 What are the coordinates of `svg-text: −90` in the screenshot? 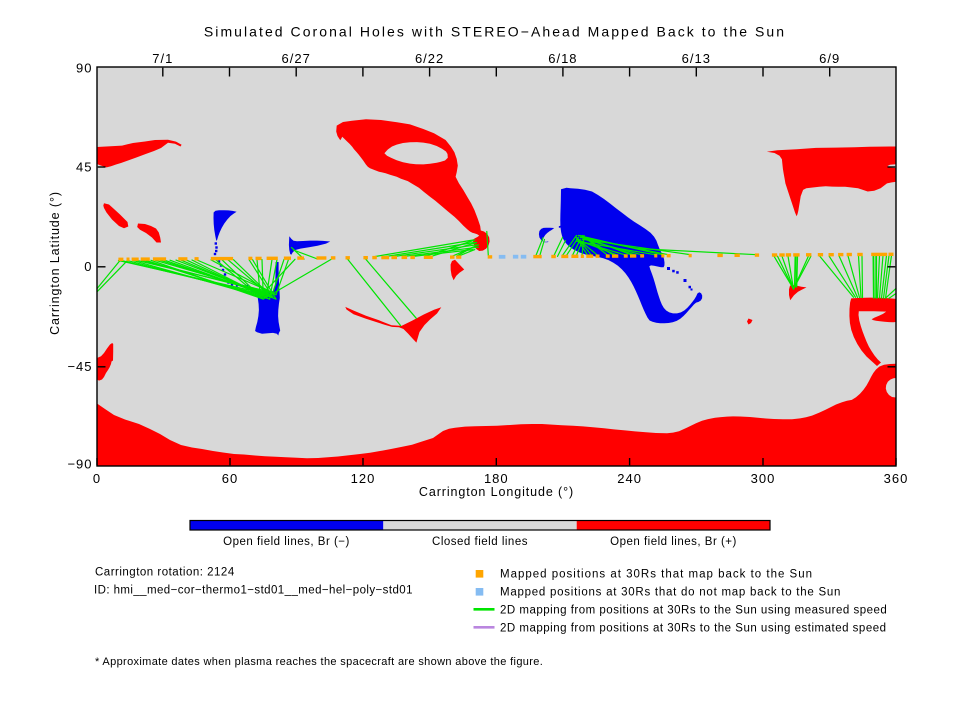 It's located at (79, 463).